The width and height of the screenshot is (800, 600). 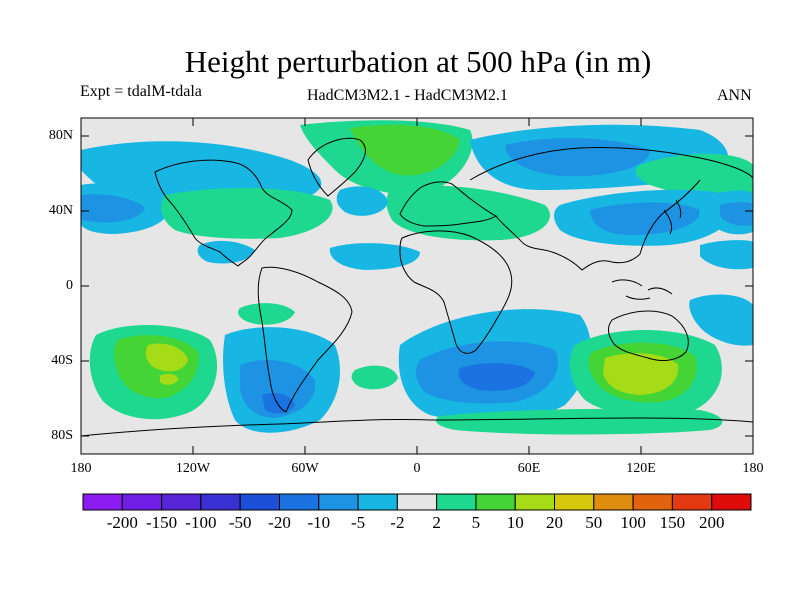 What do you see at coordinates (69, 285) in the screenshot?
I see `lat-tick-0: 0` at bounding box center [69, 285].